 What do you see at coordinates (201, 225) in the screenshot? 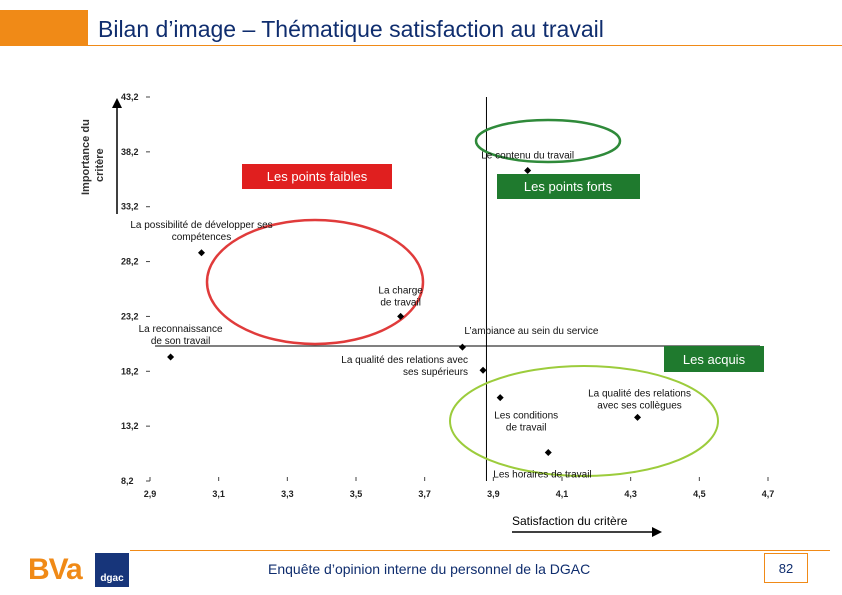
I see `data-point-label: La possibilité de développer ses` at bounding box center [201, 225].